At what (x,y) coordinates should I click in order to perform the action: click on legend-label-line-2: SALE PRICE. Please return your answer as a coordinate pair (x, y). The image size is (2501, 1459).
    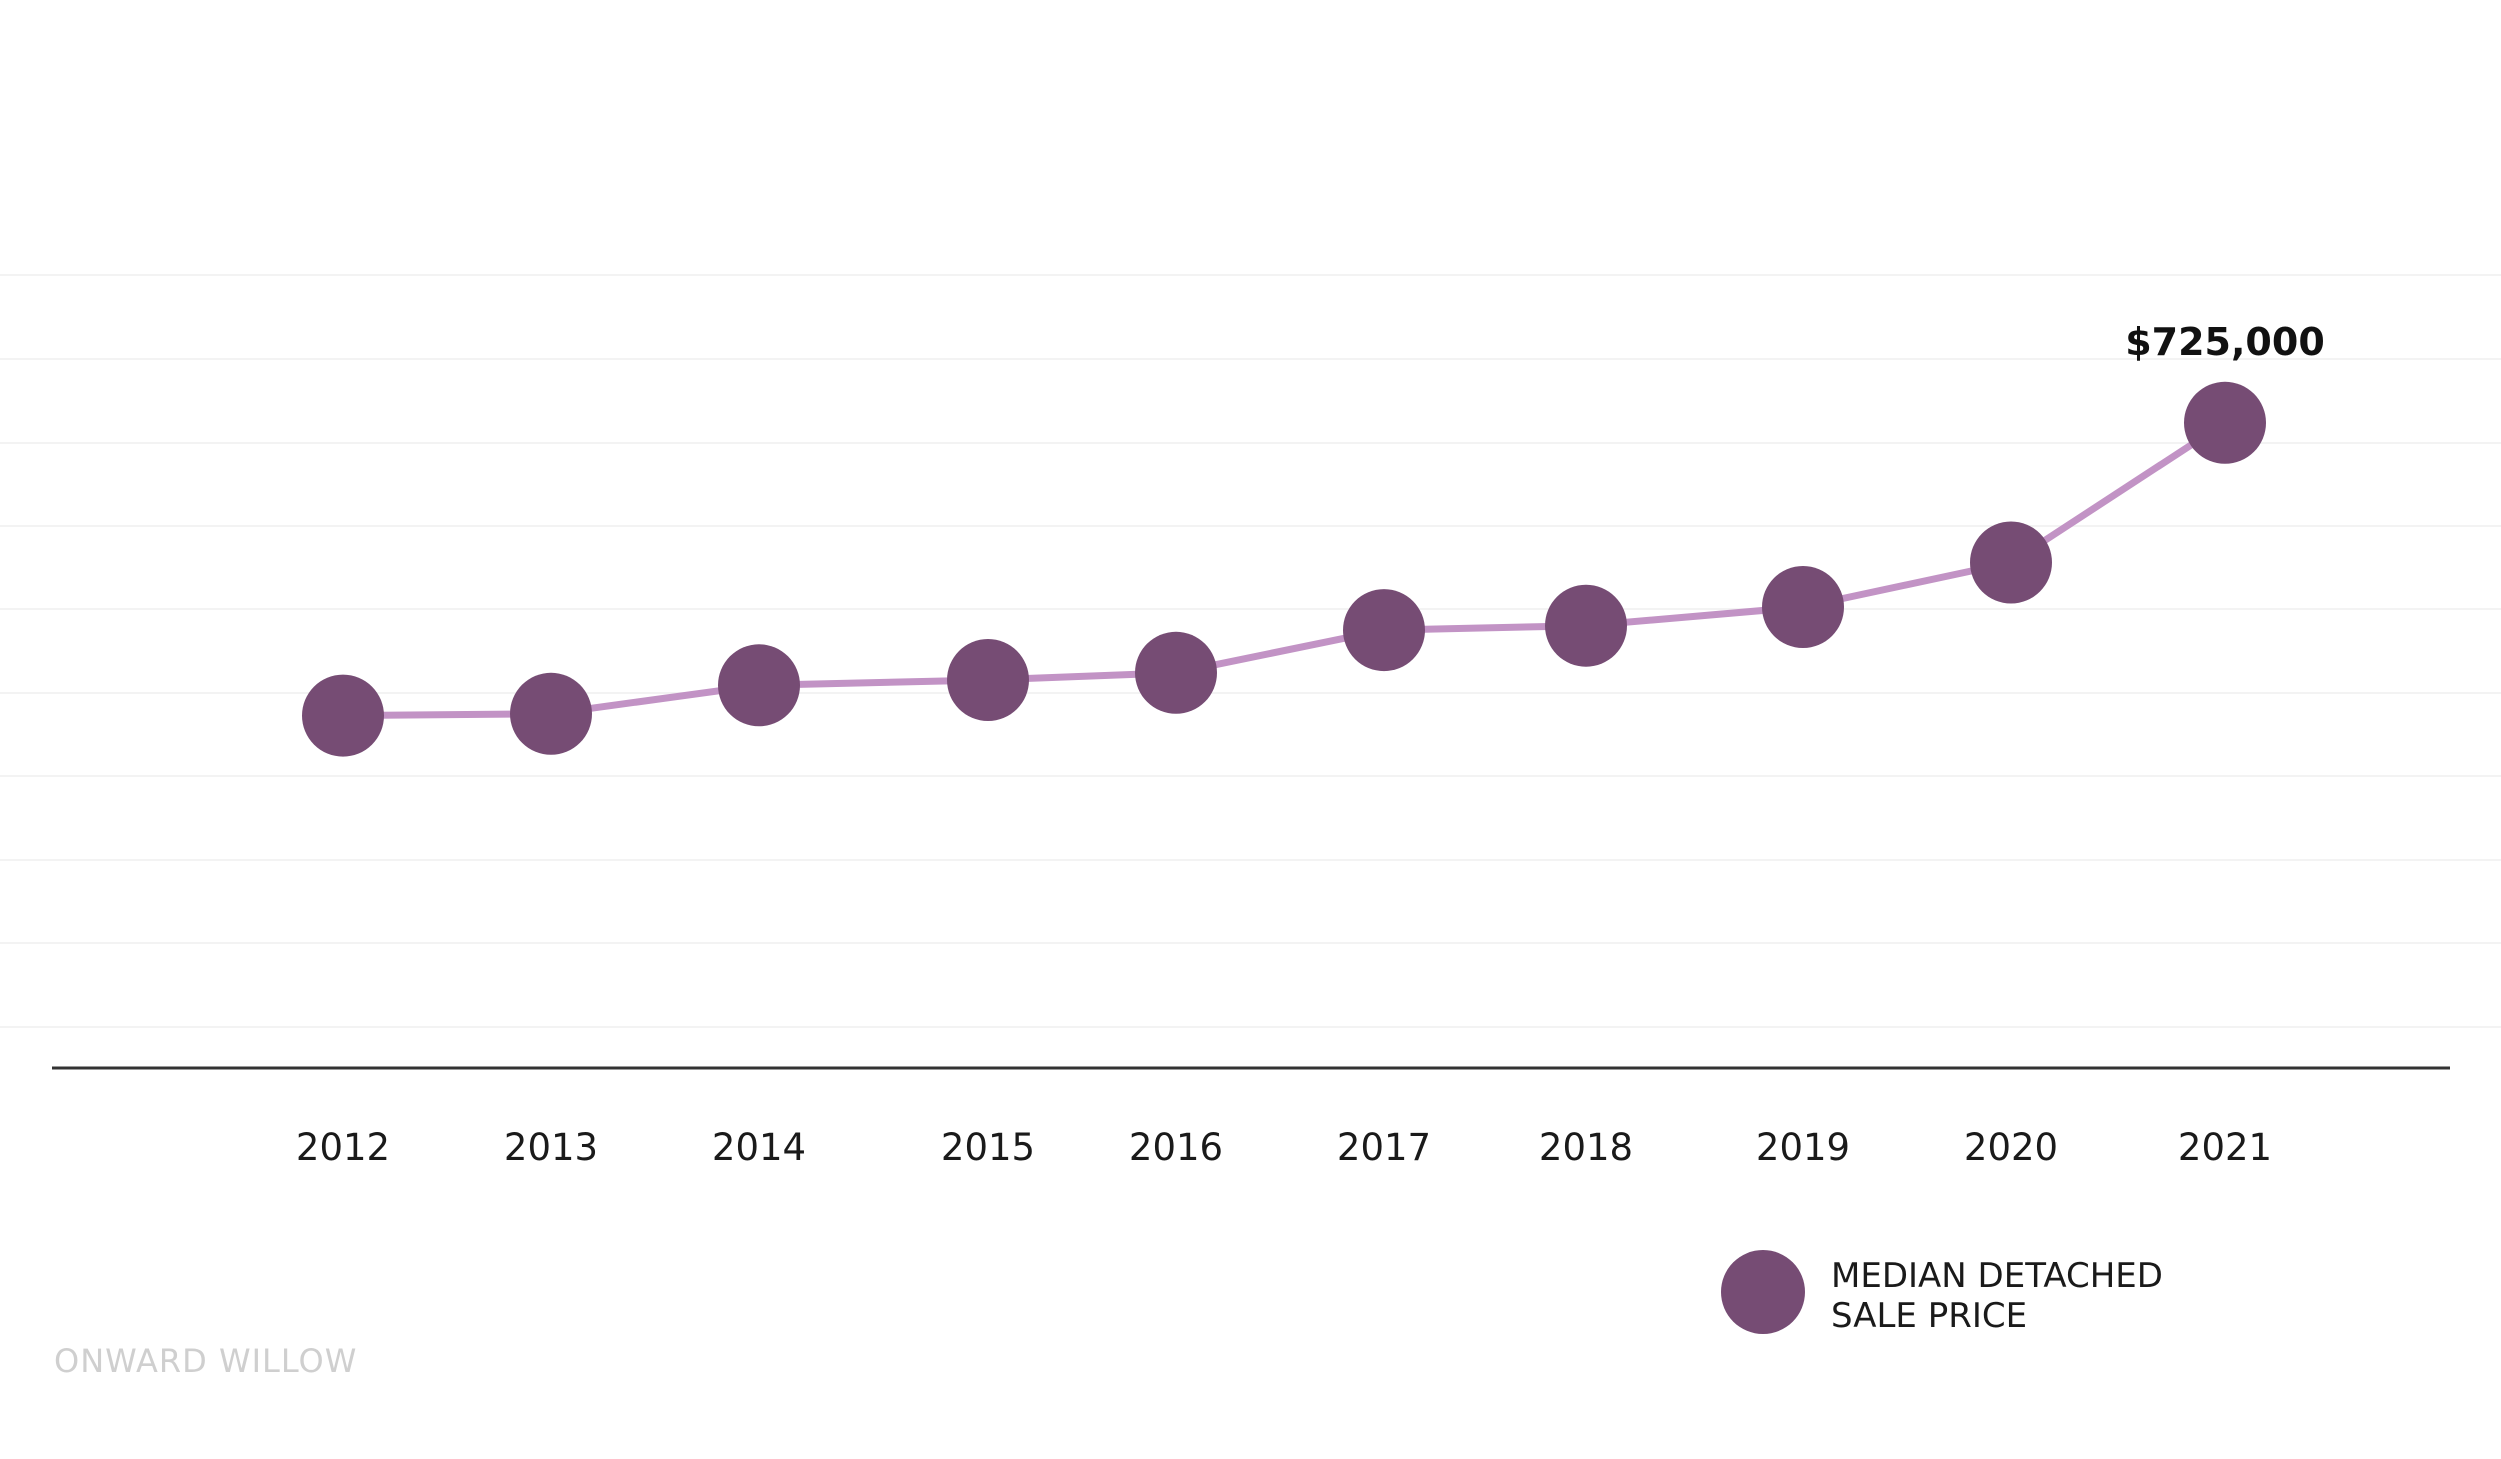
    Looking at the image, I should click on (1929, 1316).